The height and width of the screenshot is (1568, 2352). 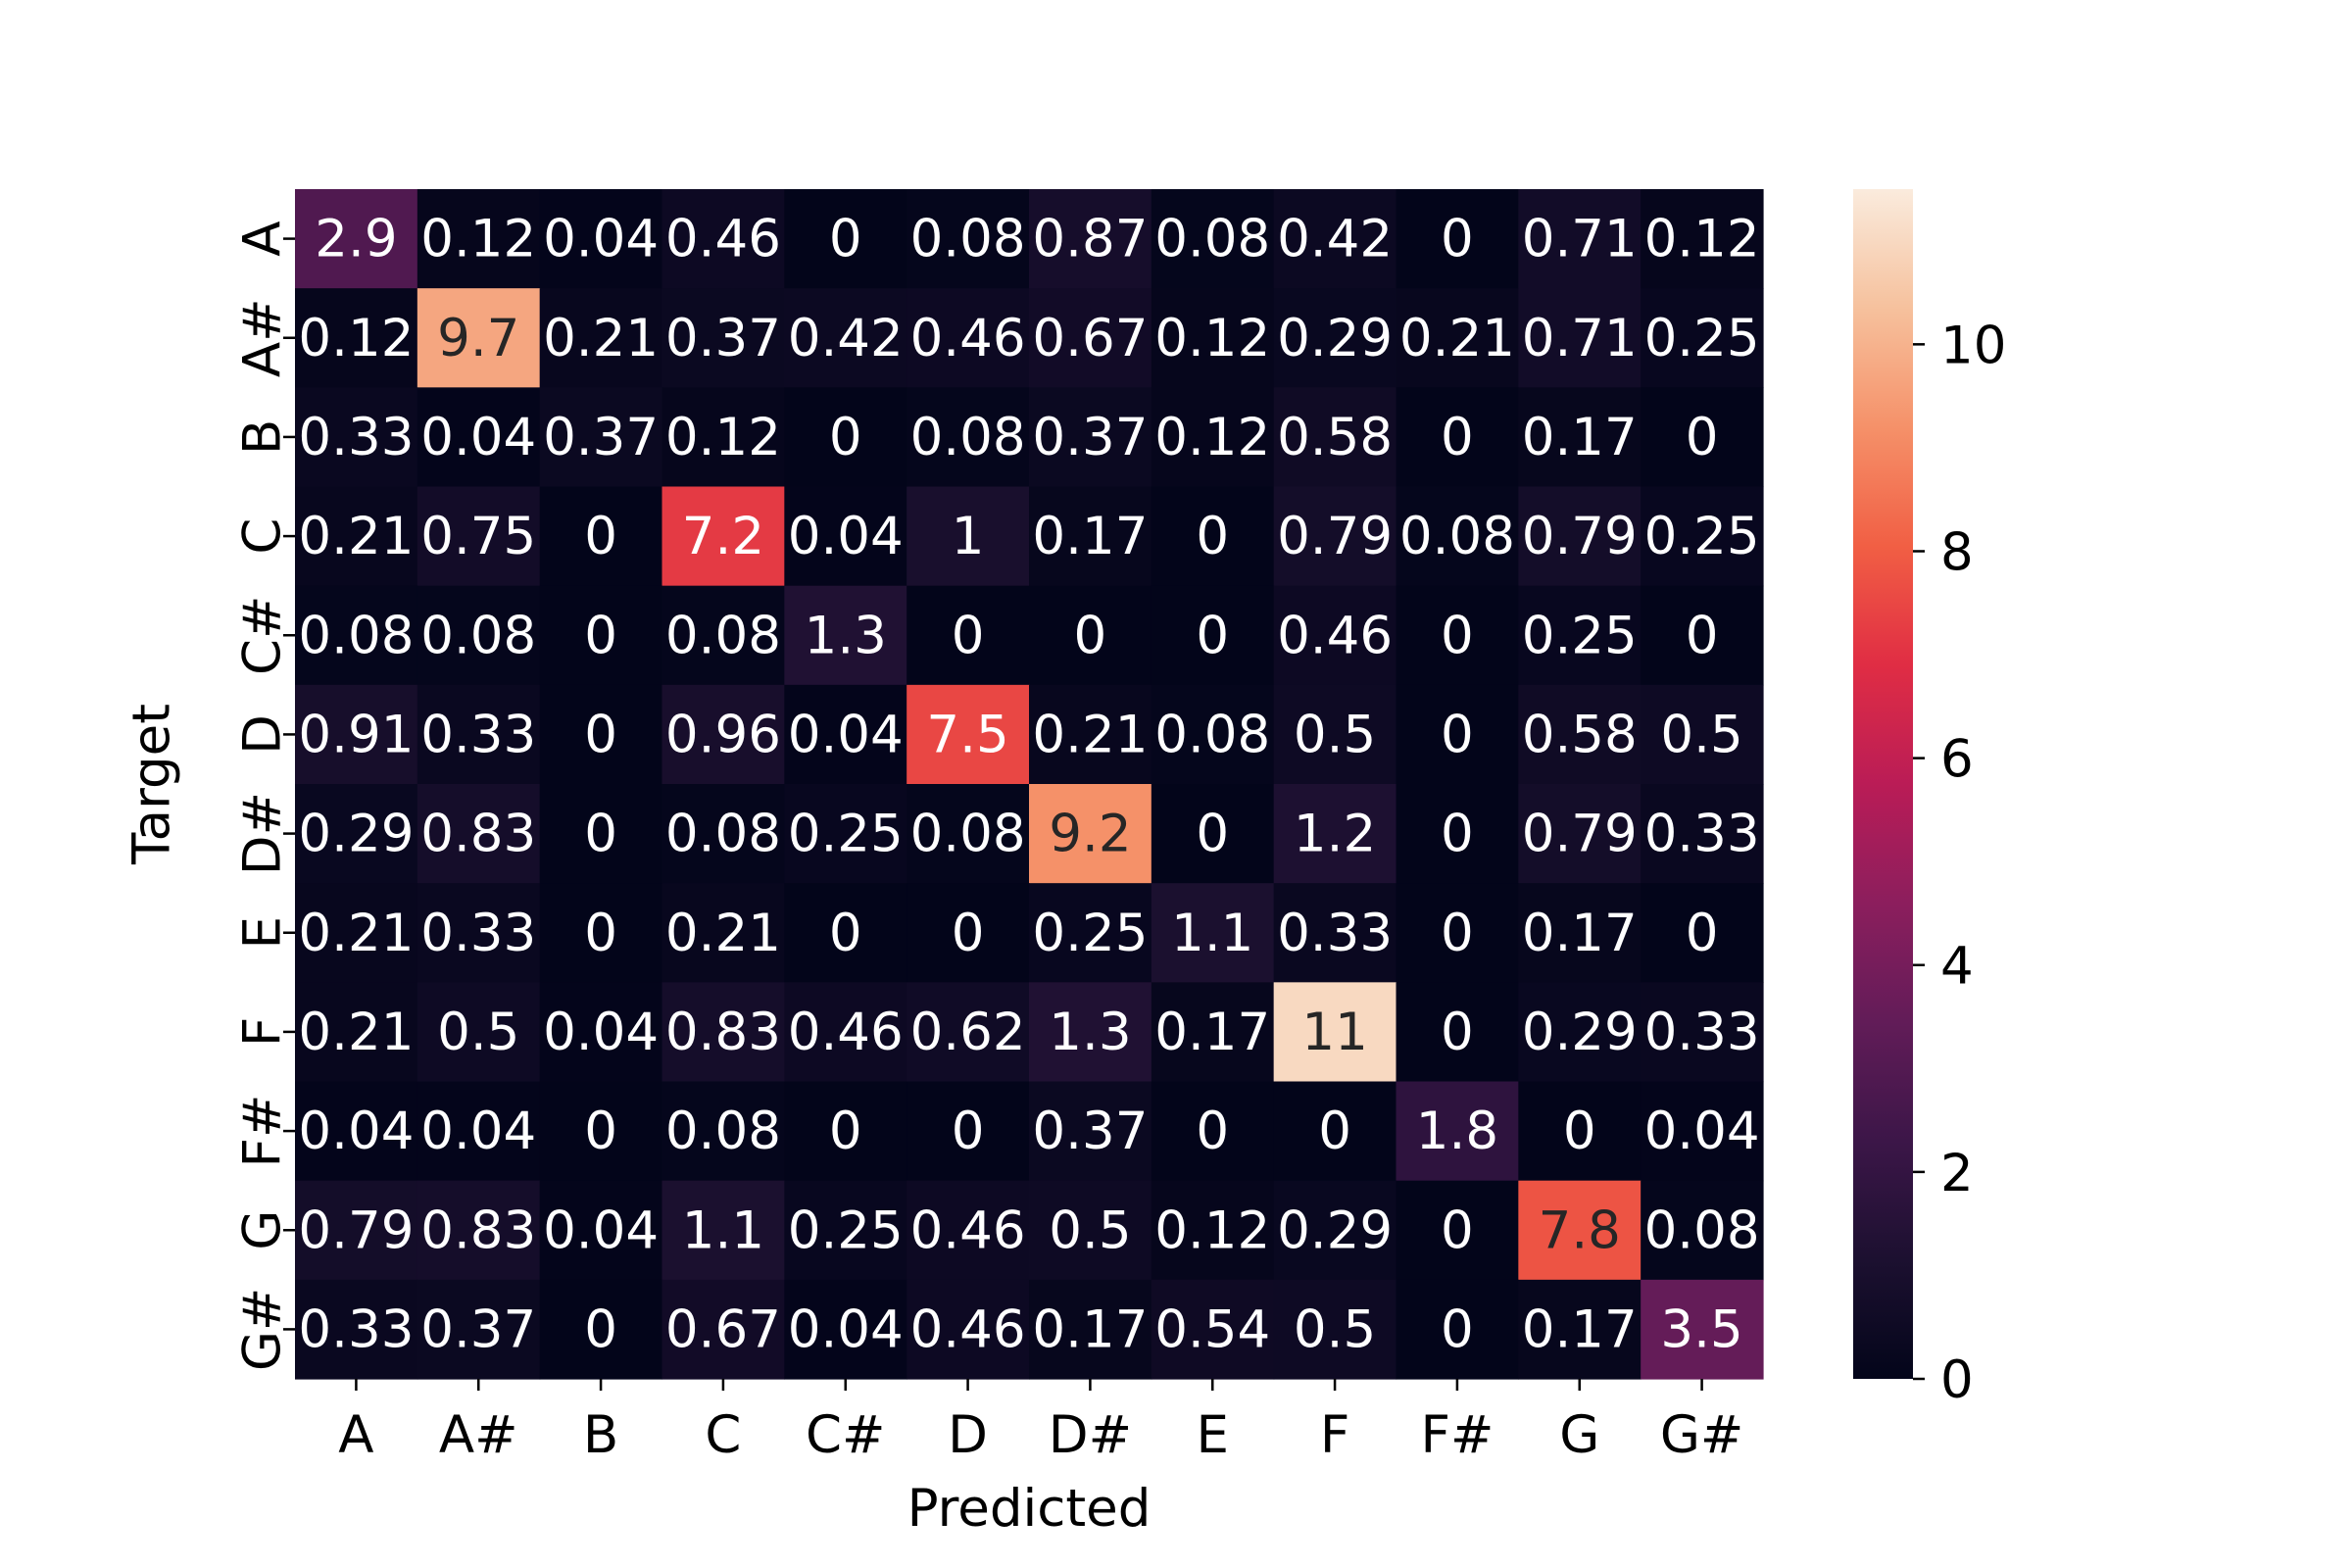 I want to click on colorbar: 0 2 4 6 8 10, so click(x=1929, y=799).